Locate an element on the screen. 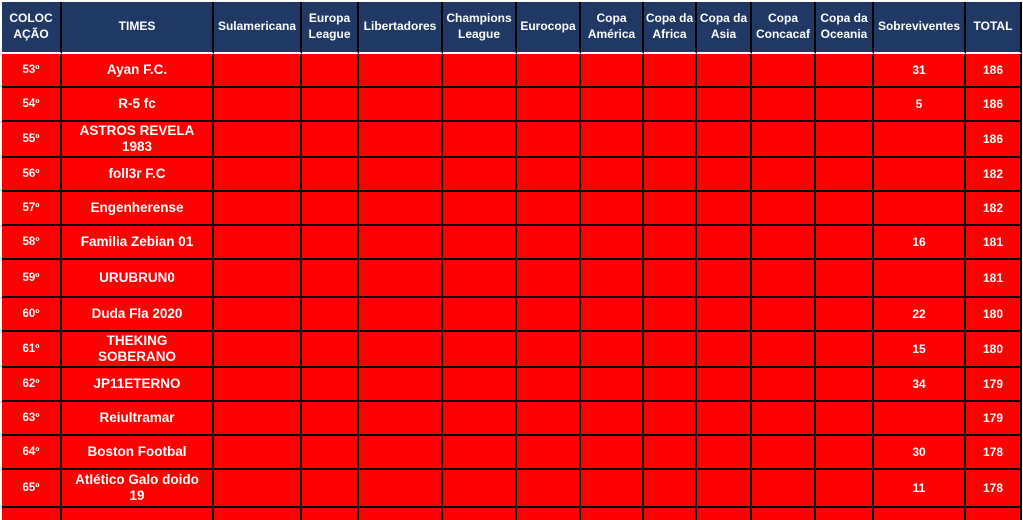 Image resolution: width=1023 pixels, height=520 pixels. rank-cell: 63º is located at coordinates (32, 419).